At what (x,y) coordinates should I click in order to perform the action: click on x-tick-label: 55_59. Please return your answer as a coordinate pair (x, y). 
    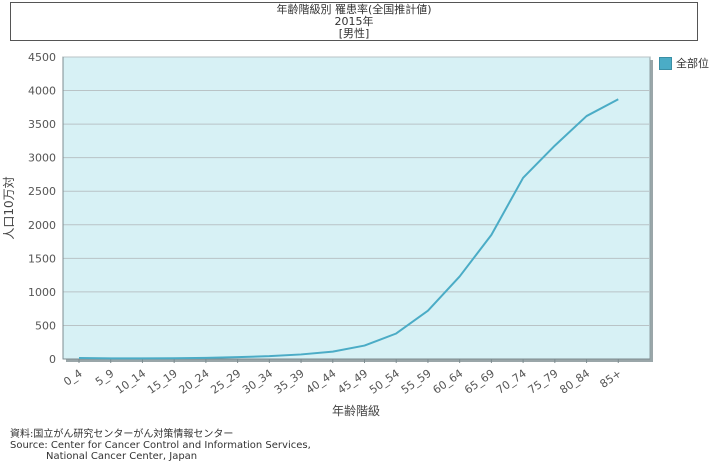
    Looking at the image, I should click on (416, 382).